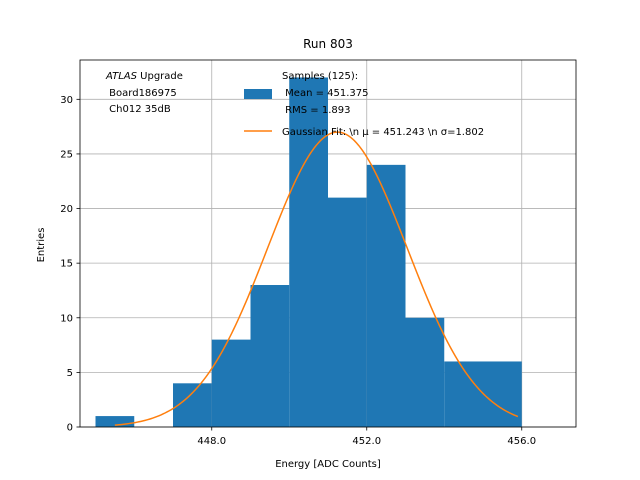  Describe the element at coordinates (383, 132) in the screenshot. I see `legend-fit-label: Gaussian Fit: \n μ = 451.243 \n σ=1.802` at that location.